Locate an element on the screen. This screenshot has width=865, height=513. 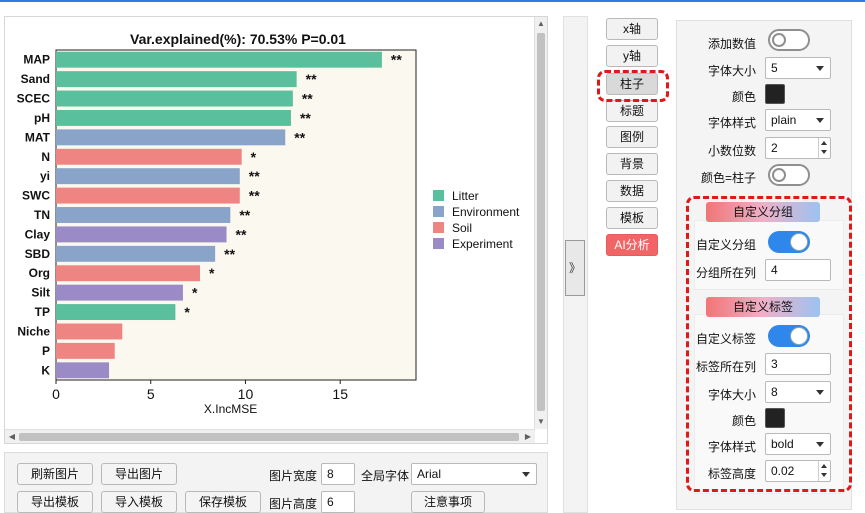
x-axis-label: X.IncMSE is located at coordinates (230, 409).